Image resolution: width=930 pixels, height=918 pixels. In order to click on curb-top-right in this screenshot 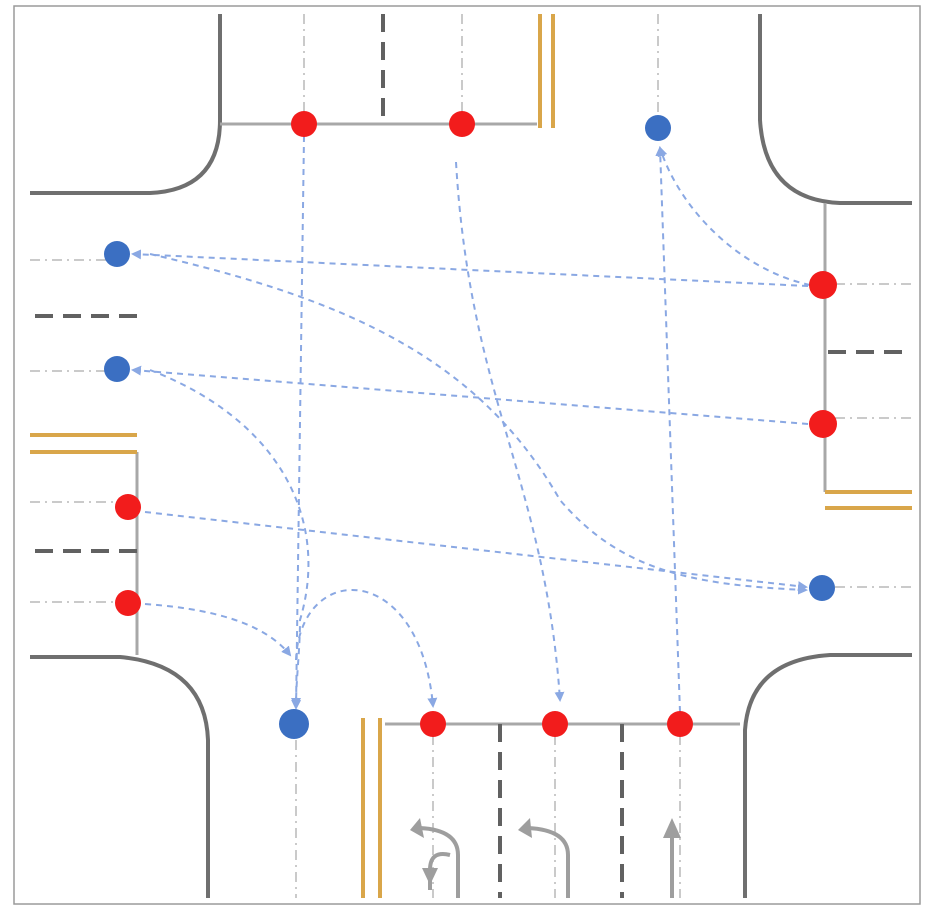, I will do `click(835, 109)`.